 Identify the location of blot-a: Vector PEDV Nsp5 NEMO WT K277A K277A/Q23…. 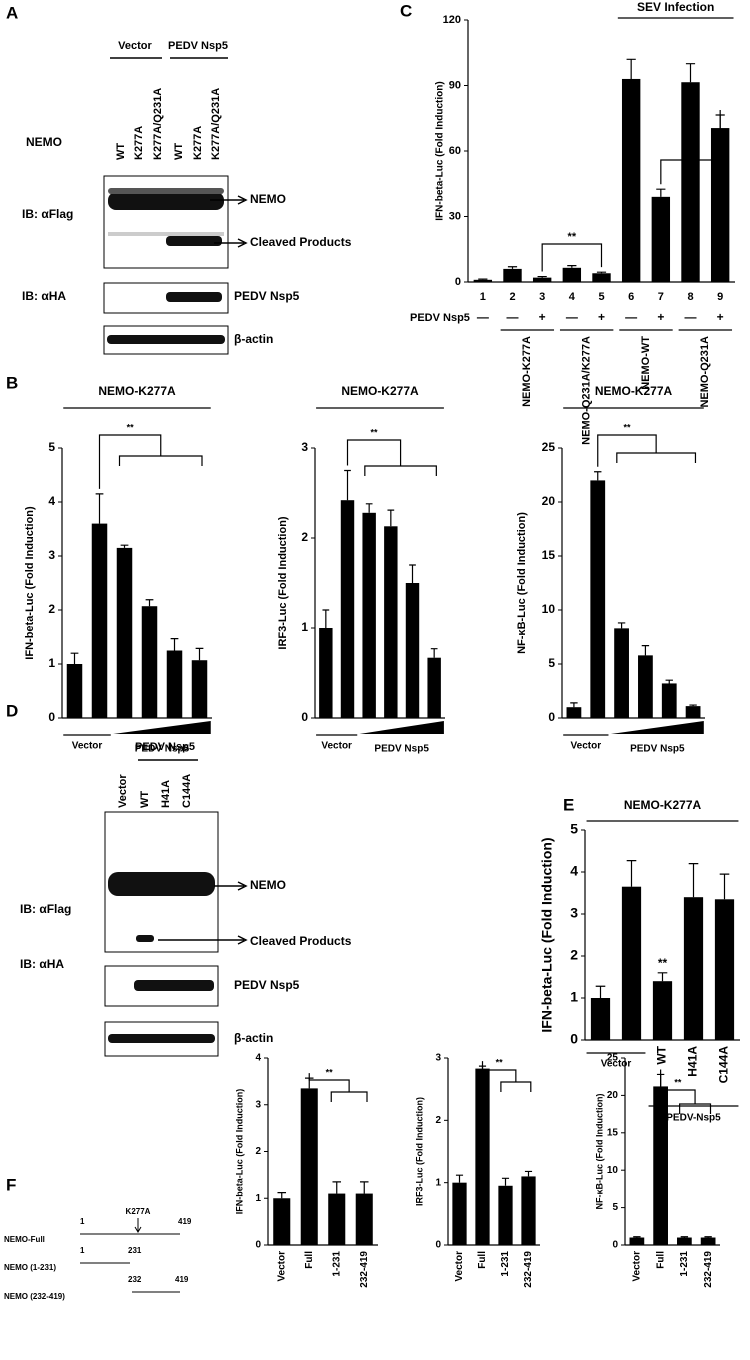
(187, 197).